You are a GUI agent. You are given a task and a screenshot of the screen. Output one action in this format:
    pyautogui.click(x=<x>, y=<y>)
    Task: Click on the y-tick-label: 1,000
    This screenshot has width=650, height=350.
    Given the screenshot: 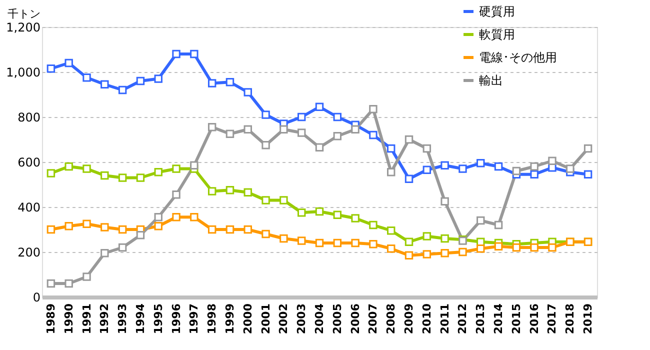 What is the action you would take?
    pyautogui.click(x=23, y=73)
    